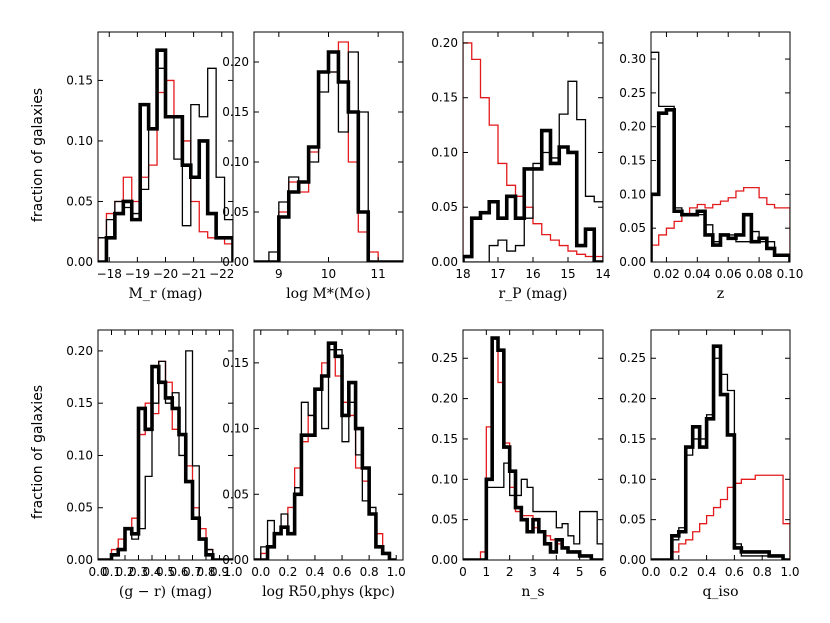 The height and width of the screenshot is (623, 830). Describe the element at coordinates (759, 274) in the screenshot. I see `x-tick-label: 0.08` at that location.